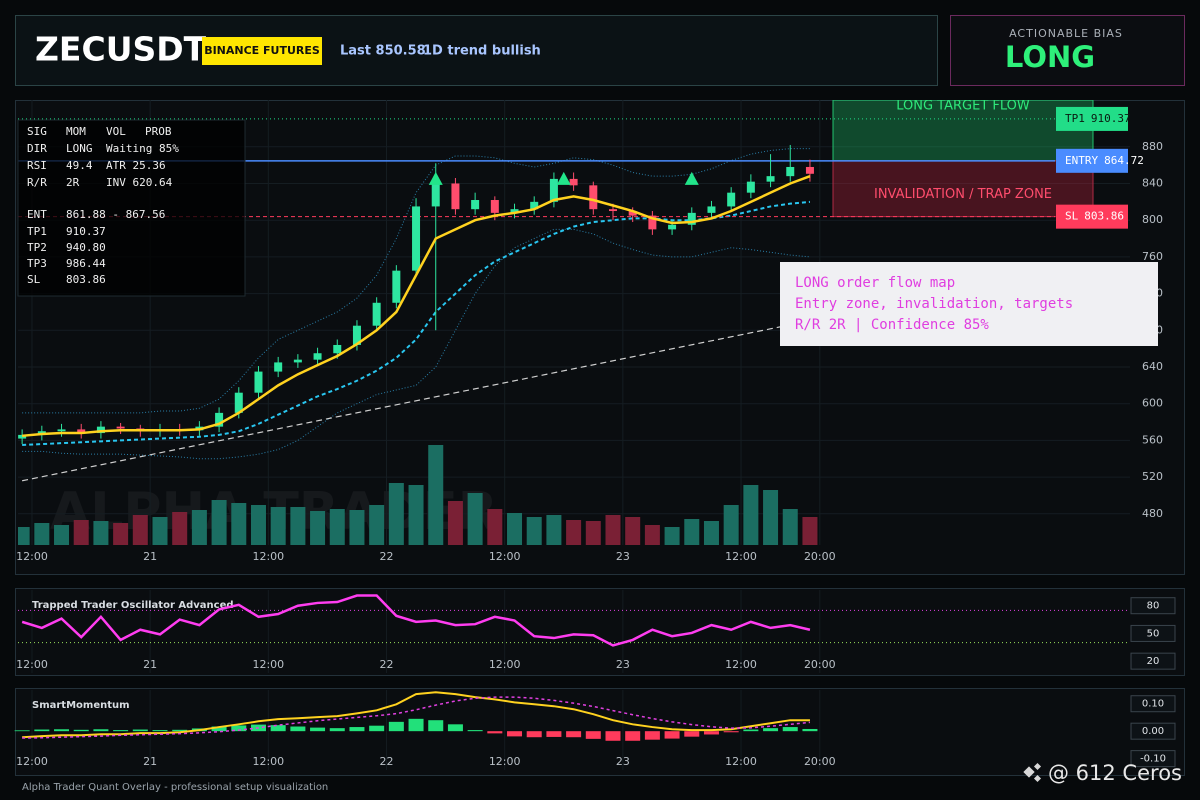 This screenshot has width=1200, height=800. I want to click on info-cell: 986.44, so click(86, 263).